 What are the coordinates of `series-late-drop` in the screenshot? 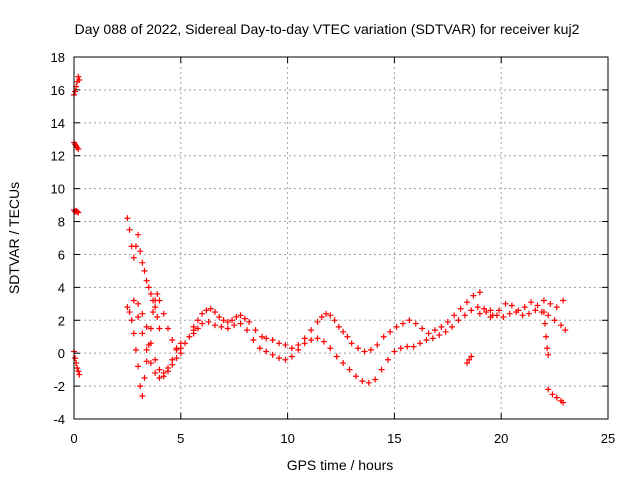 It's located at (546, 333).